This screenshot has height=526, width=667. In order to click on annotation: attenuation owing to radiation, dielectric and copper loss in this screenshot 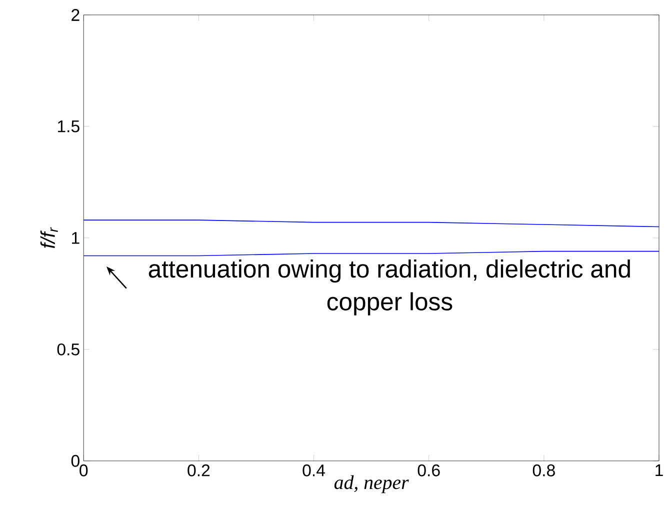, I will do `click(389, 288)`.